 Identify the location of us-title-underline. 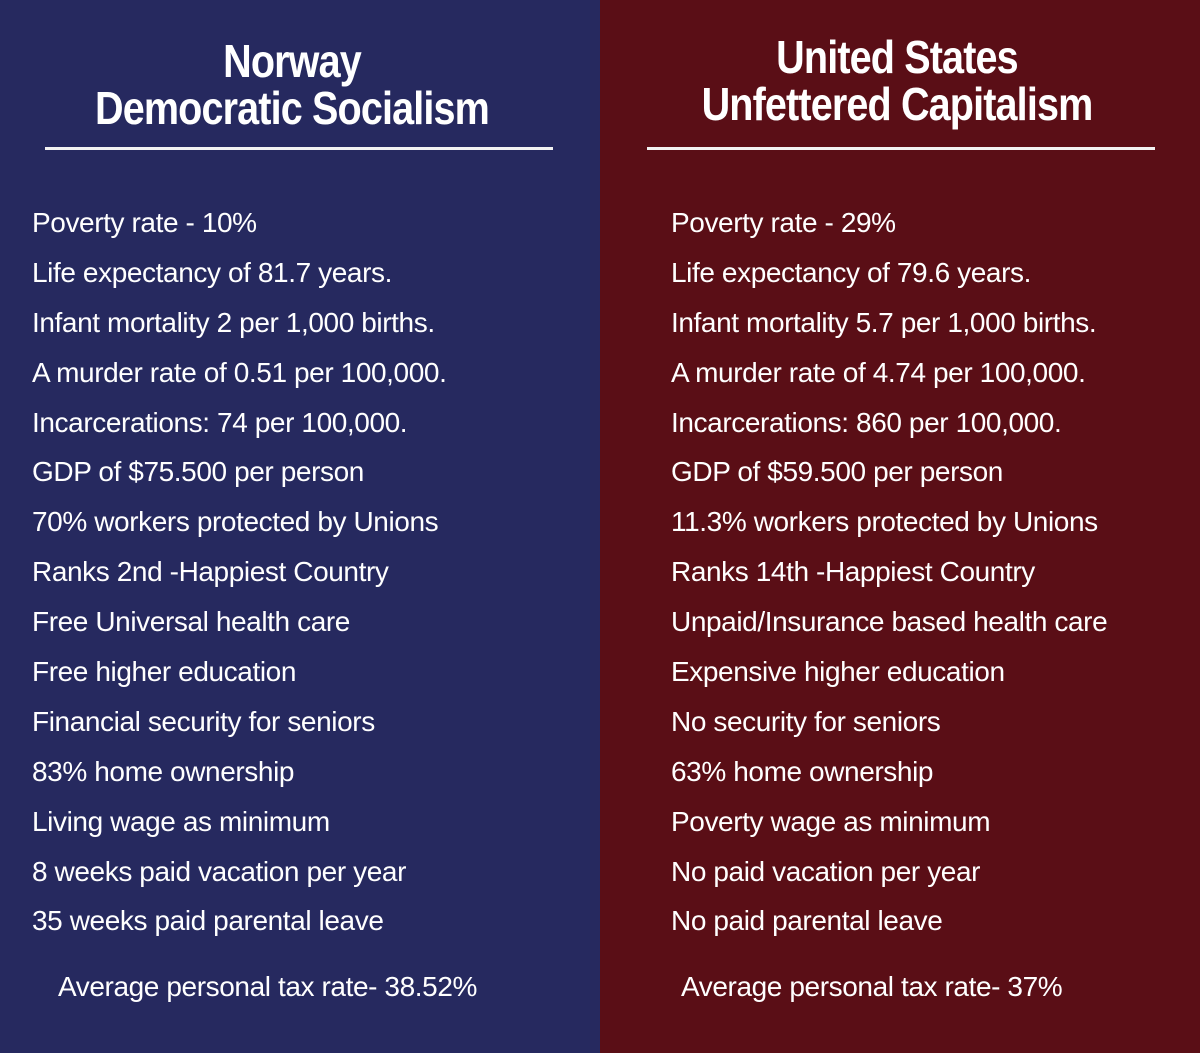
(901, 148).